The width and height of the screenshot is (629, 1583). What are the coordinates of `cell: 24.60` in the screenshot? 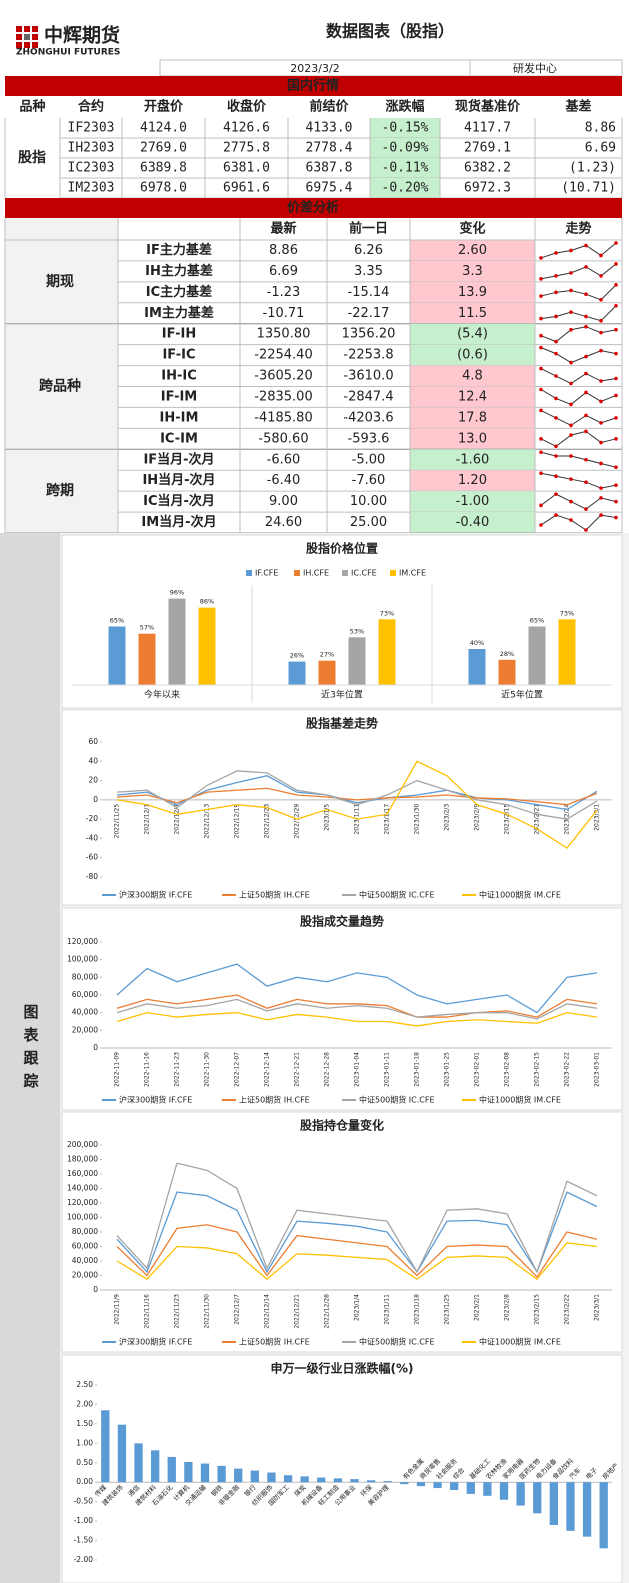 It's located at (283, 522).